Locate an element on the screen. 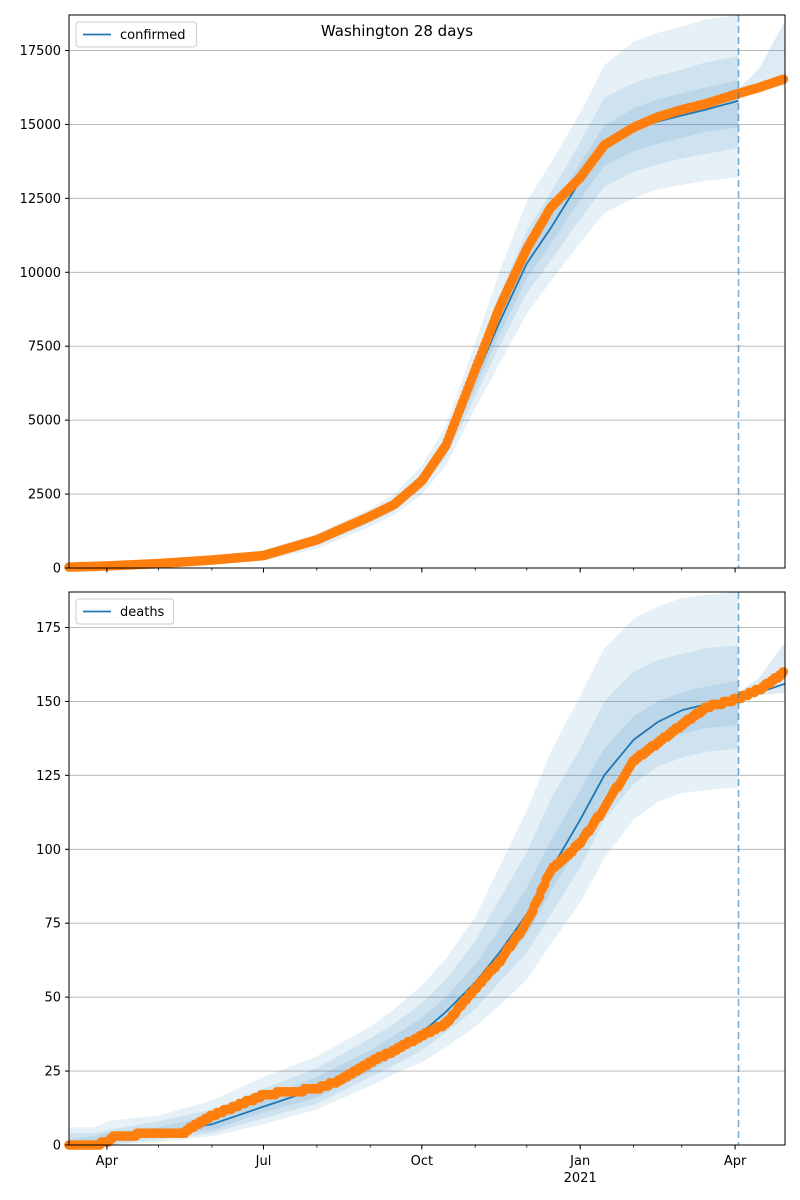 The height and width of the screenshot is (1200, 800). confirmed-ytick-label: 0 is located at coordinates (57, 569).